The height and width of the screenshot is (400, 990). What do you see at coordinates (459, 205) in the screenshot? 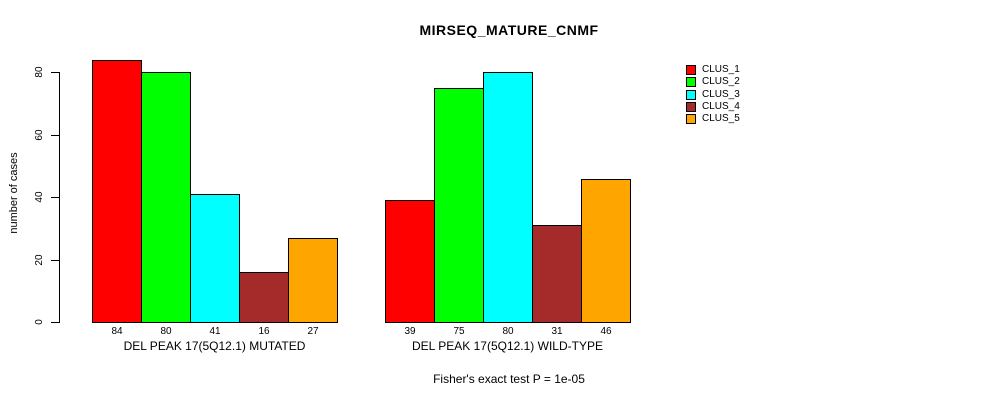
I see `bar-clus_2-group2` at bounding box center [459, 205].